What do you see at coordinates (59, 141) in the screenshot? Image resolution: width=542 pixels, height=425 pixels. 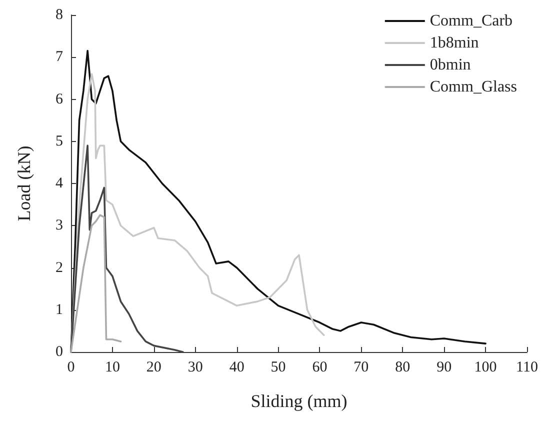 I see `y-tick-label: 5` at bounding box center [59, 141].